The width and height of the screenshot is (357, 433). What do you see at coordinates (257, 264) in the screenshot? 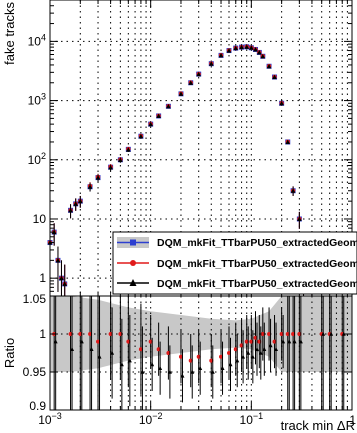
I see `legend-label-2: DQM_mkFit_TTbarPU50_extractedGeoms_` at bounding box center [257, 264].